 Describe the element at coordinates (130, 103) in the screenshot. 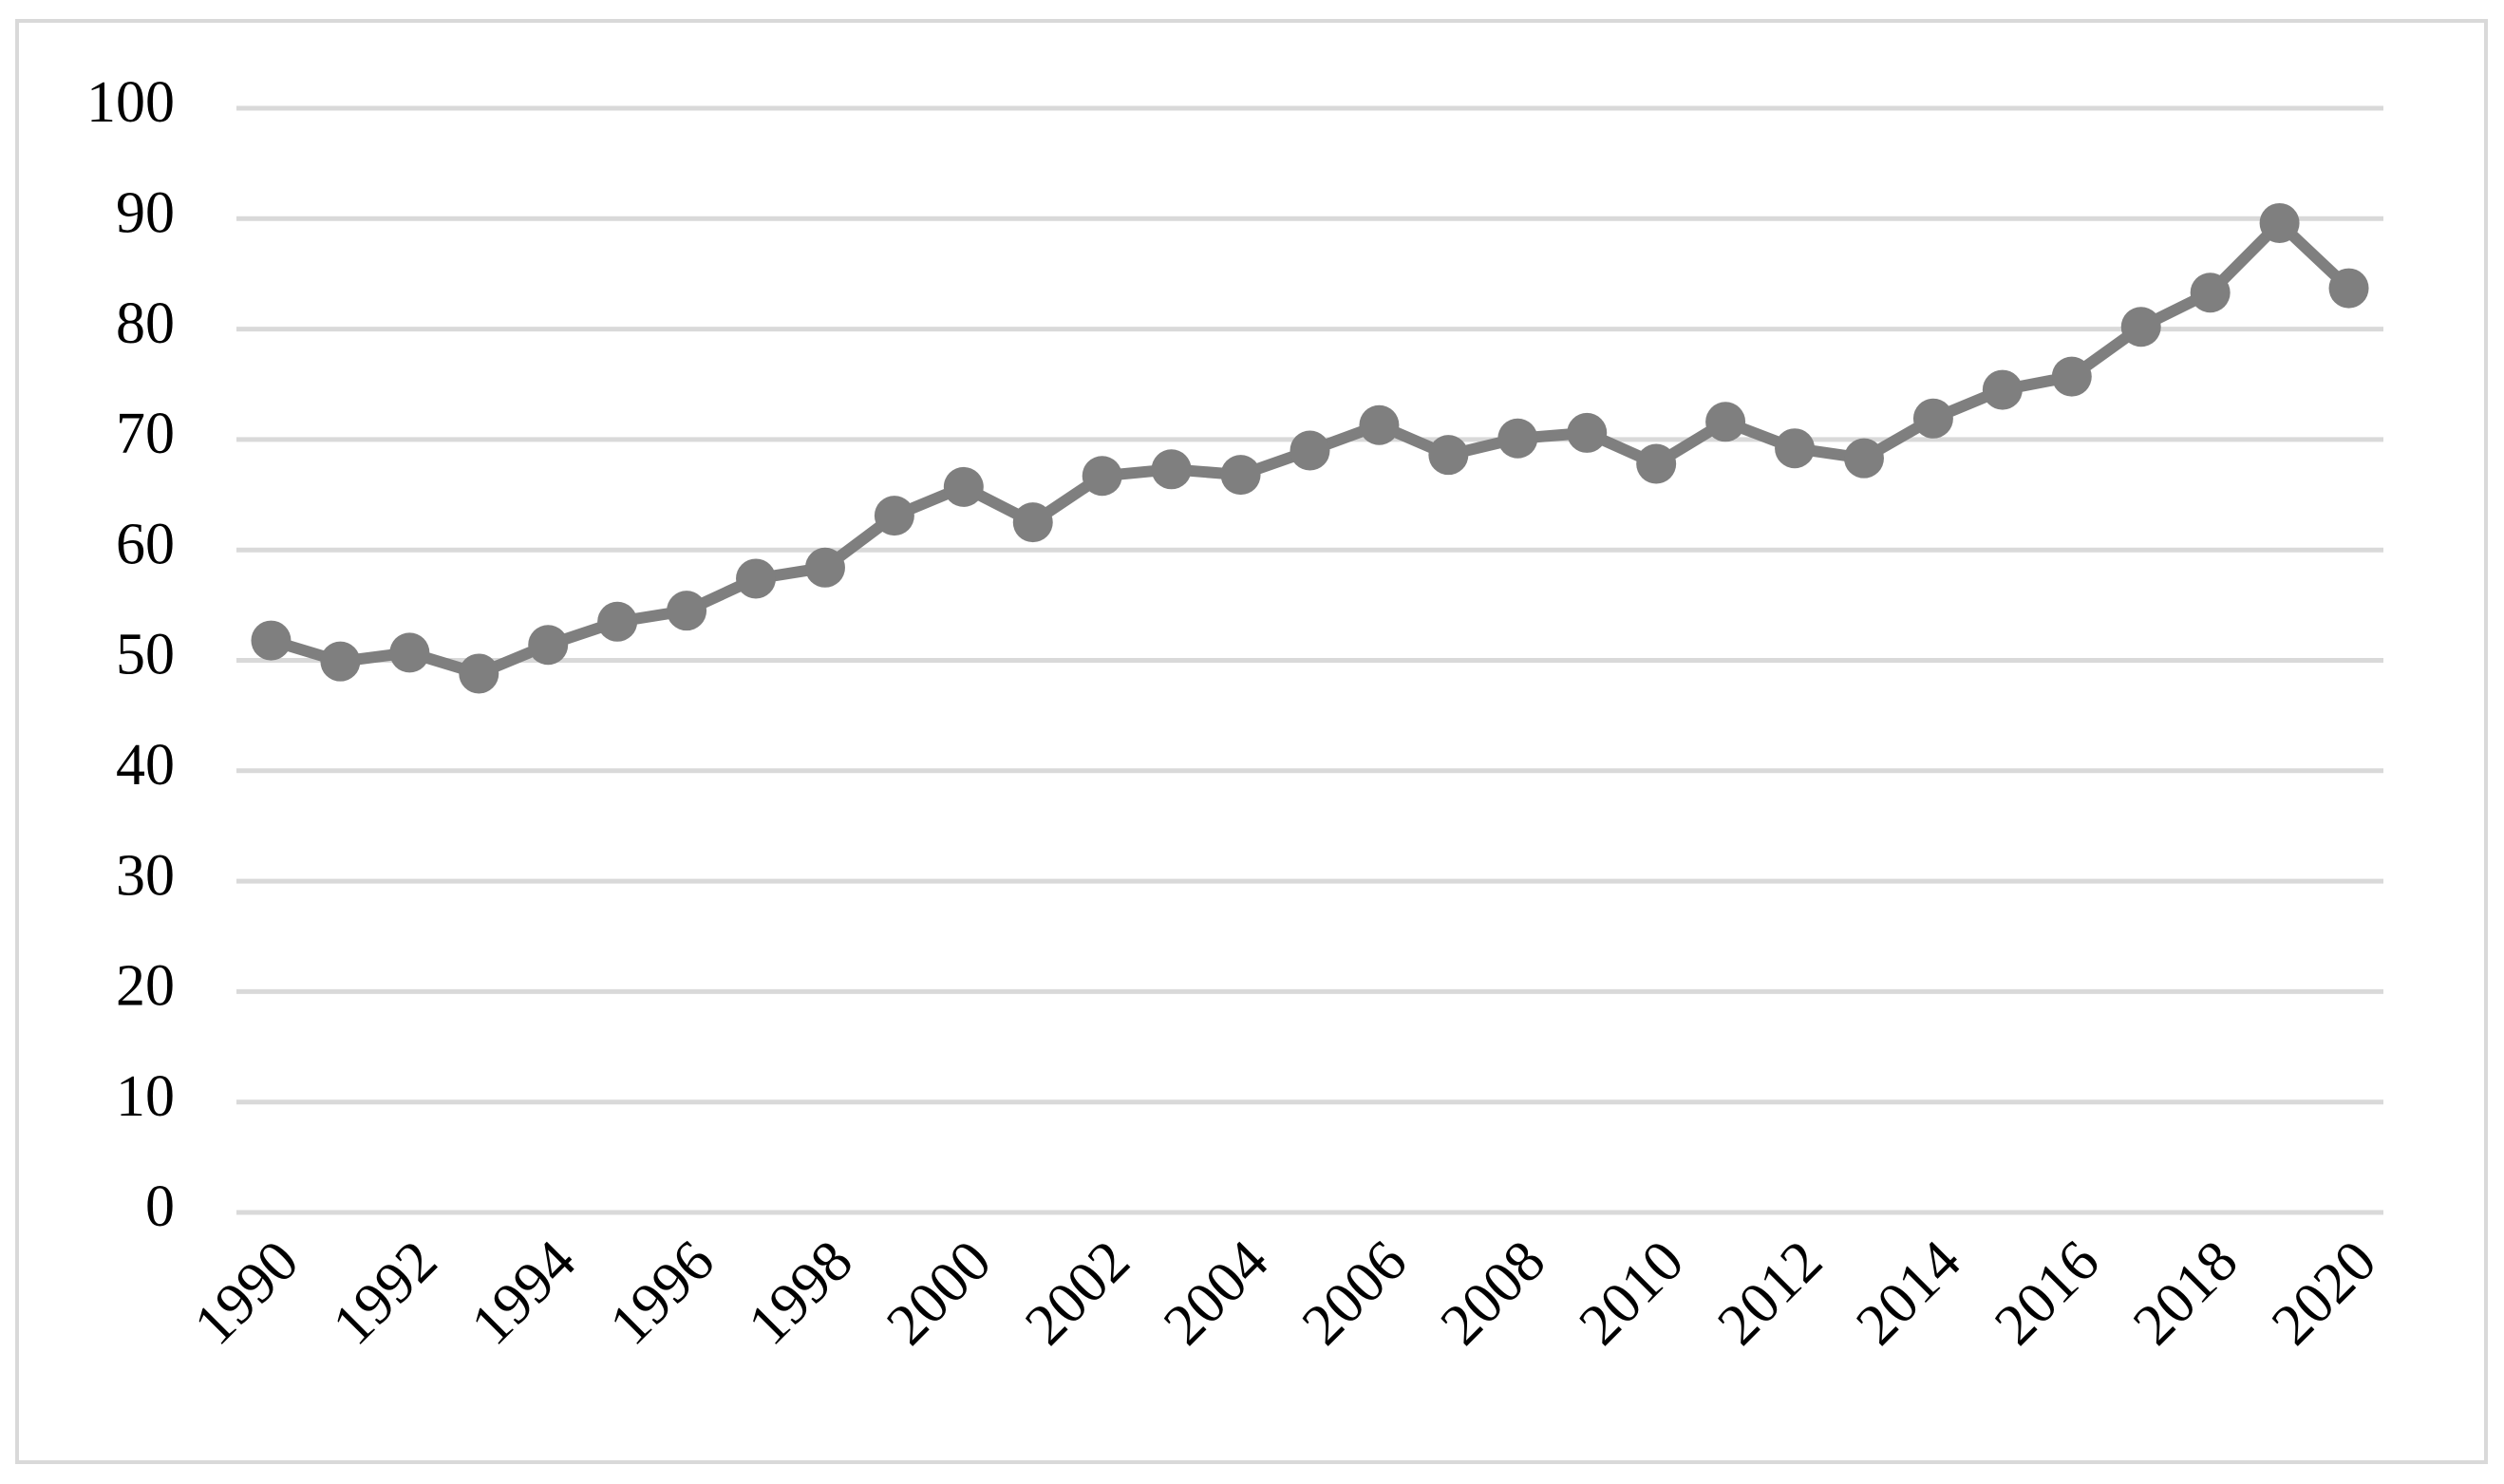

I see `y-tick-label: 100` at that location.